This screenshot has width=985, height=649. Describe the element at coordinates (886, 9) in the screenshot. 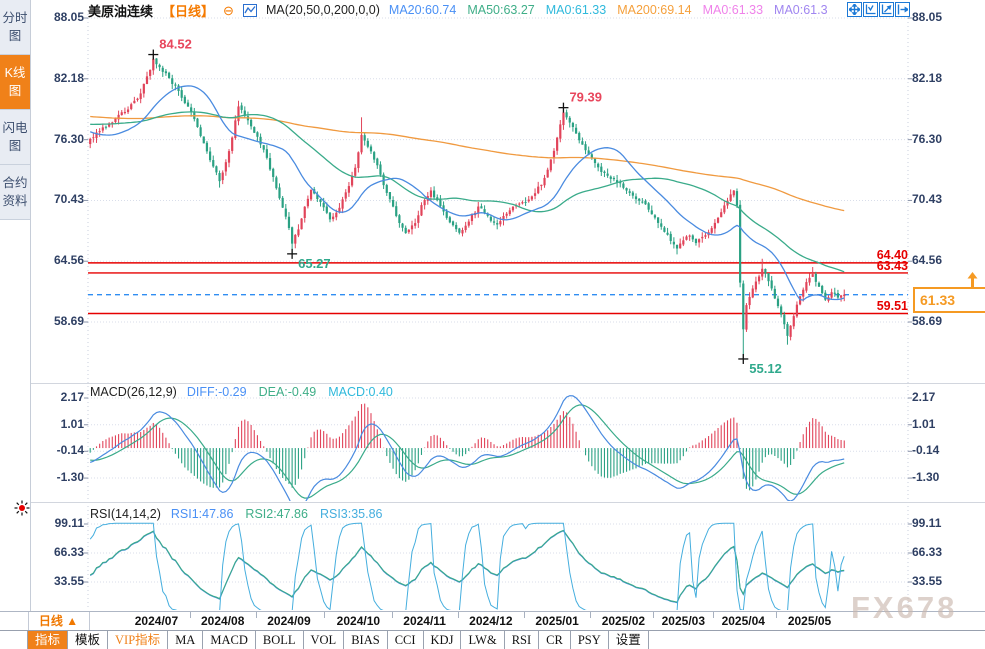

I see `axis-pointer-icon` at that location.